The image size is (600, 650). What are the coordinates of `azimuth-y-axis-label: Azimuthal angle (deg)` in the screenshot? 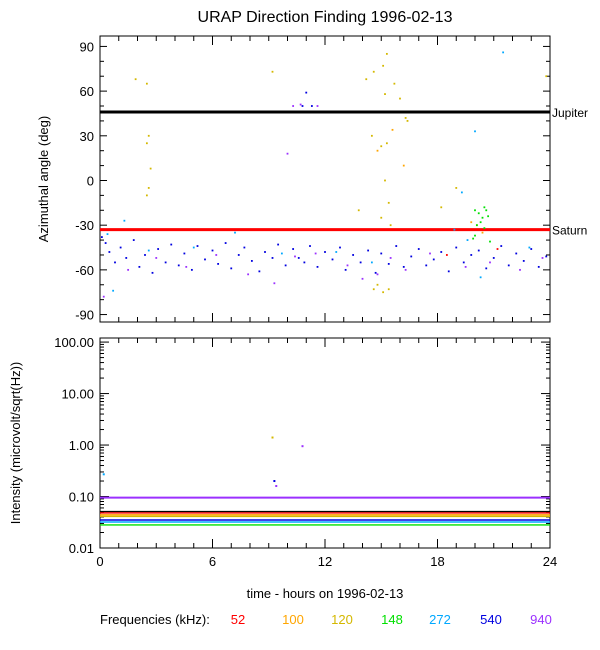 It's located at (43, 179).